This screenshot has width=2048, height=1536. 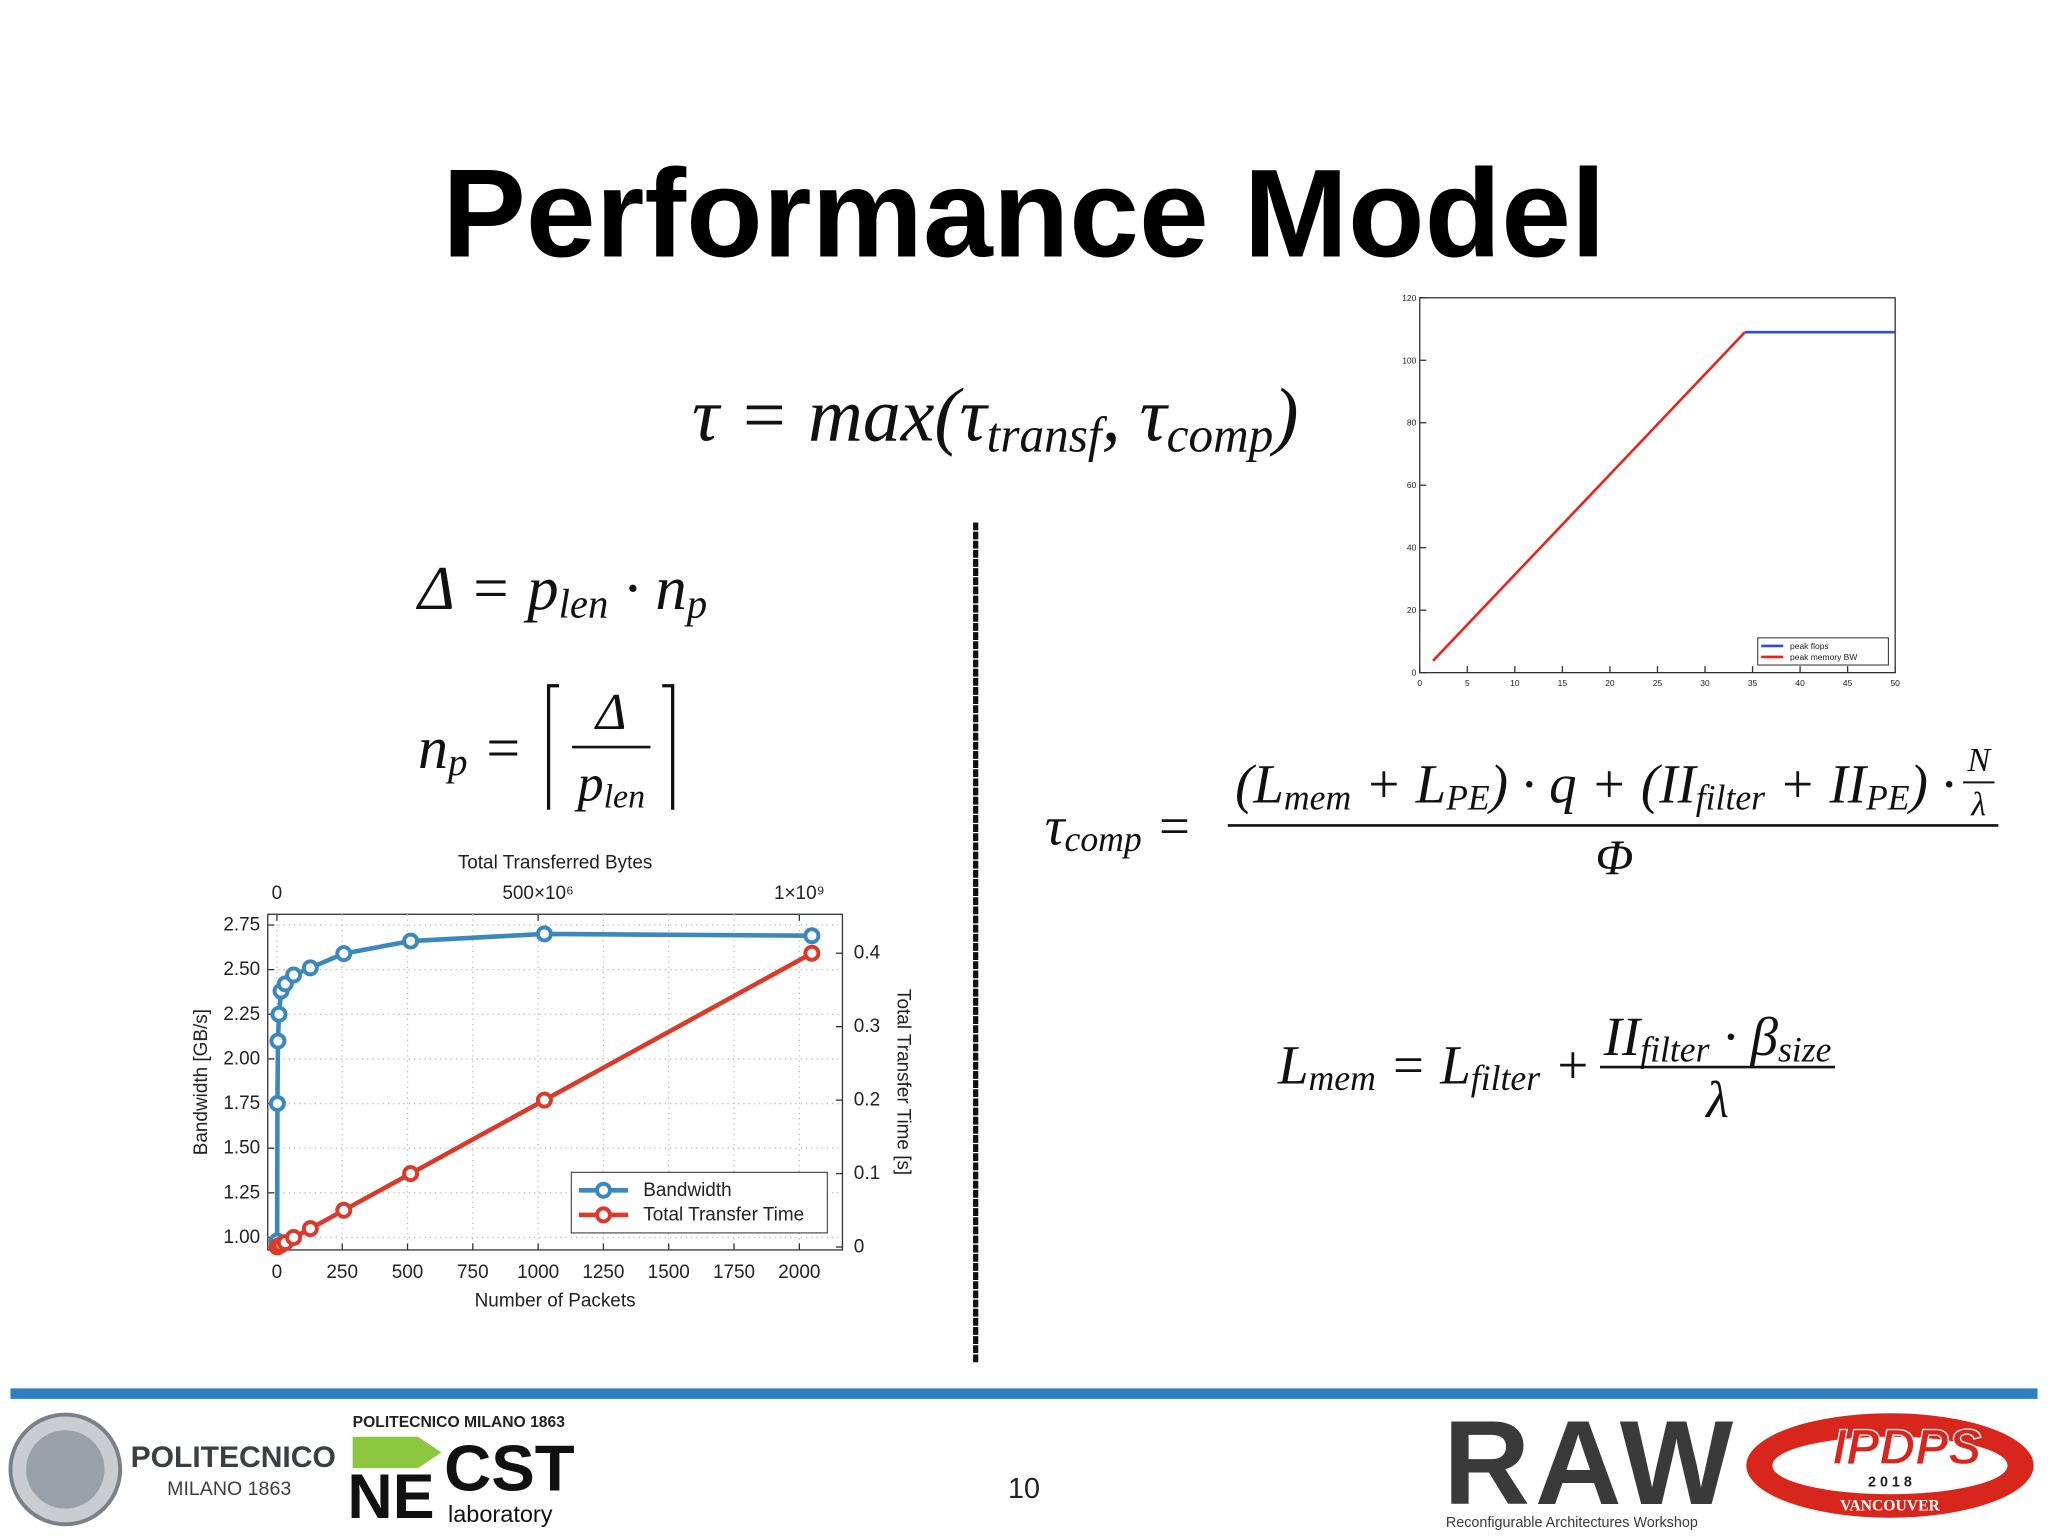 I want to click on polimi-logo: POLITECNICO MILANO 1863, so click(x=172, y=1469).